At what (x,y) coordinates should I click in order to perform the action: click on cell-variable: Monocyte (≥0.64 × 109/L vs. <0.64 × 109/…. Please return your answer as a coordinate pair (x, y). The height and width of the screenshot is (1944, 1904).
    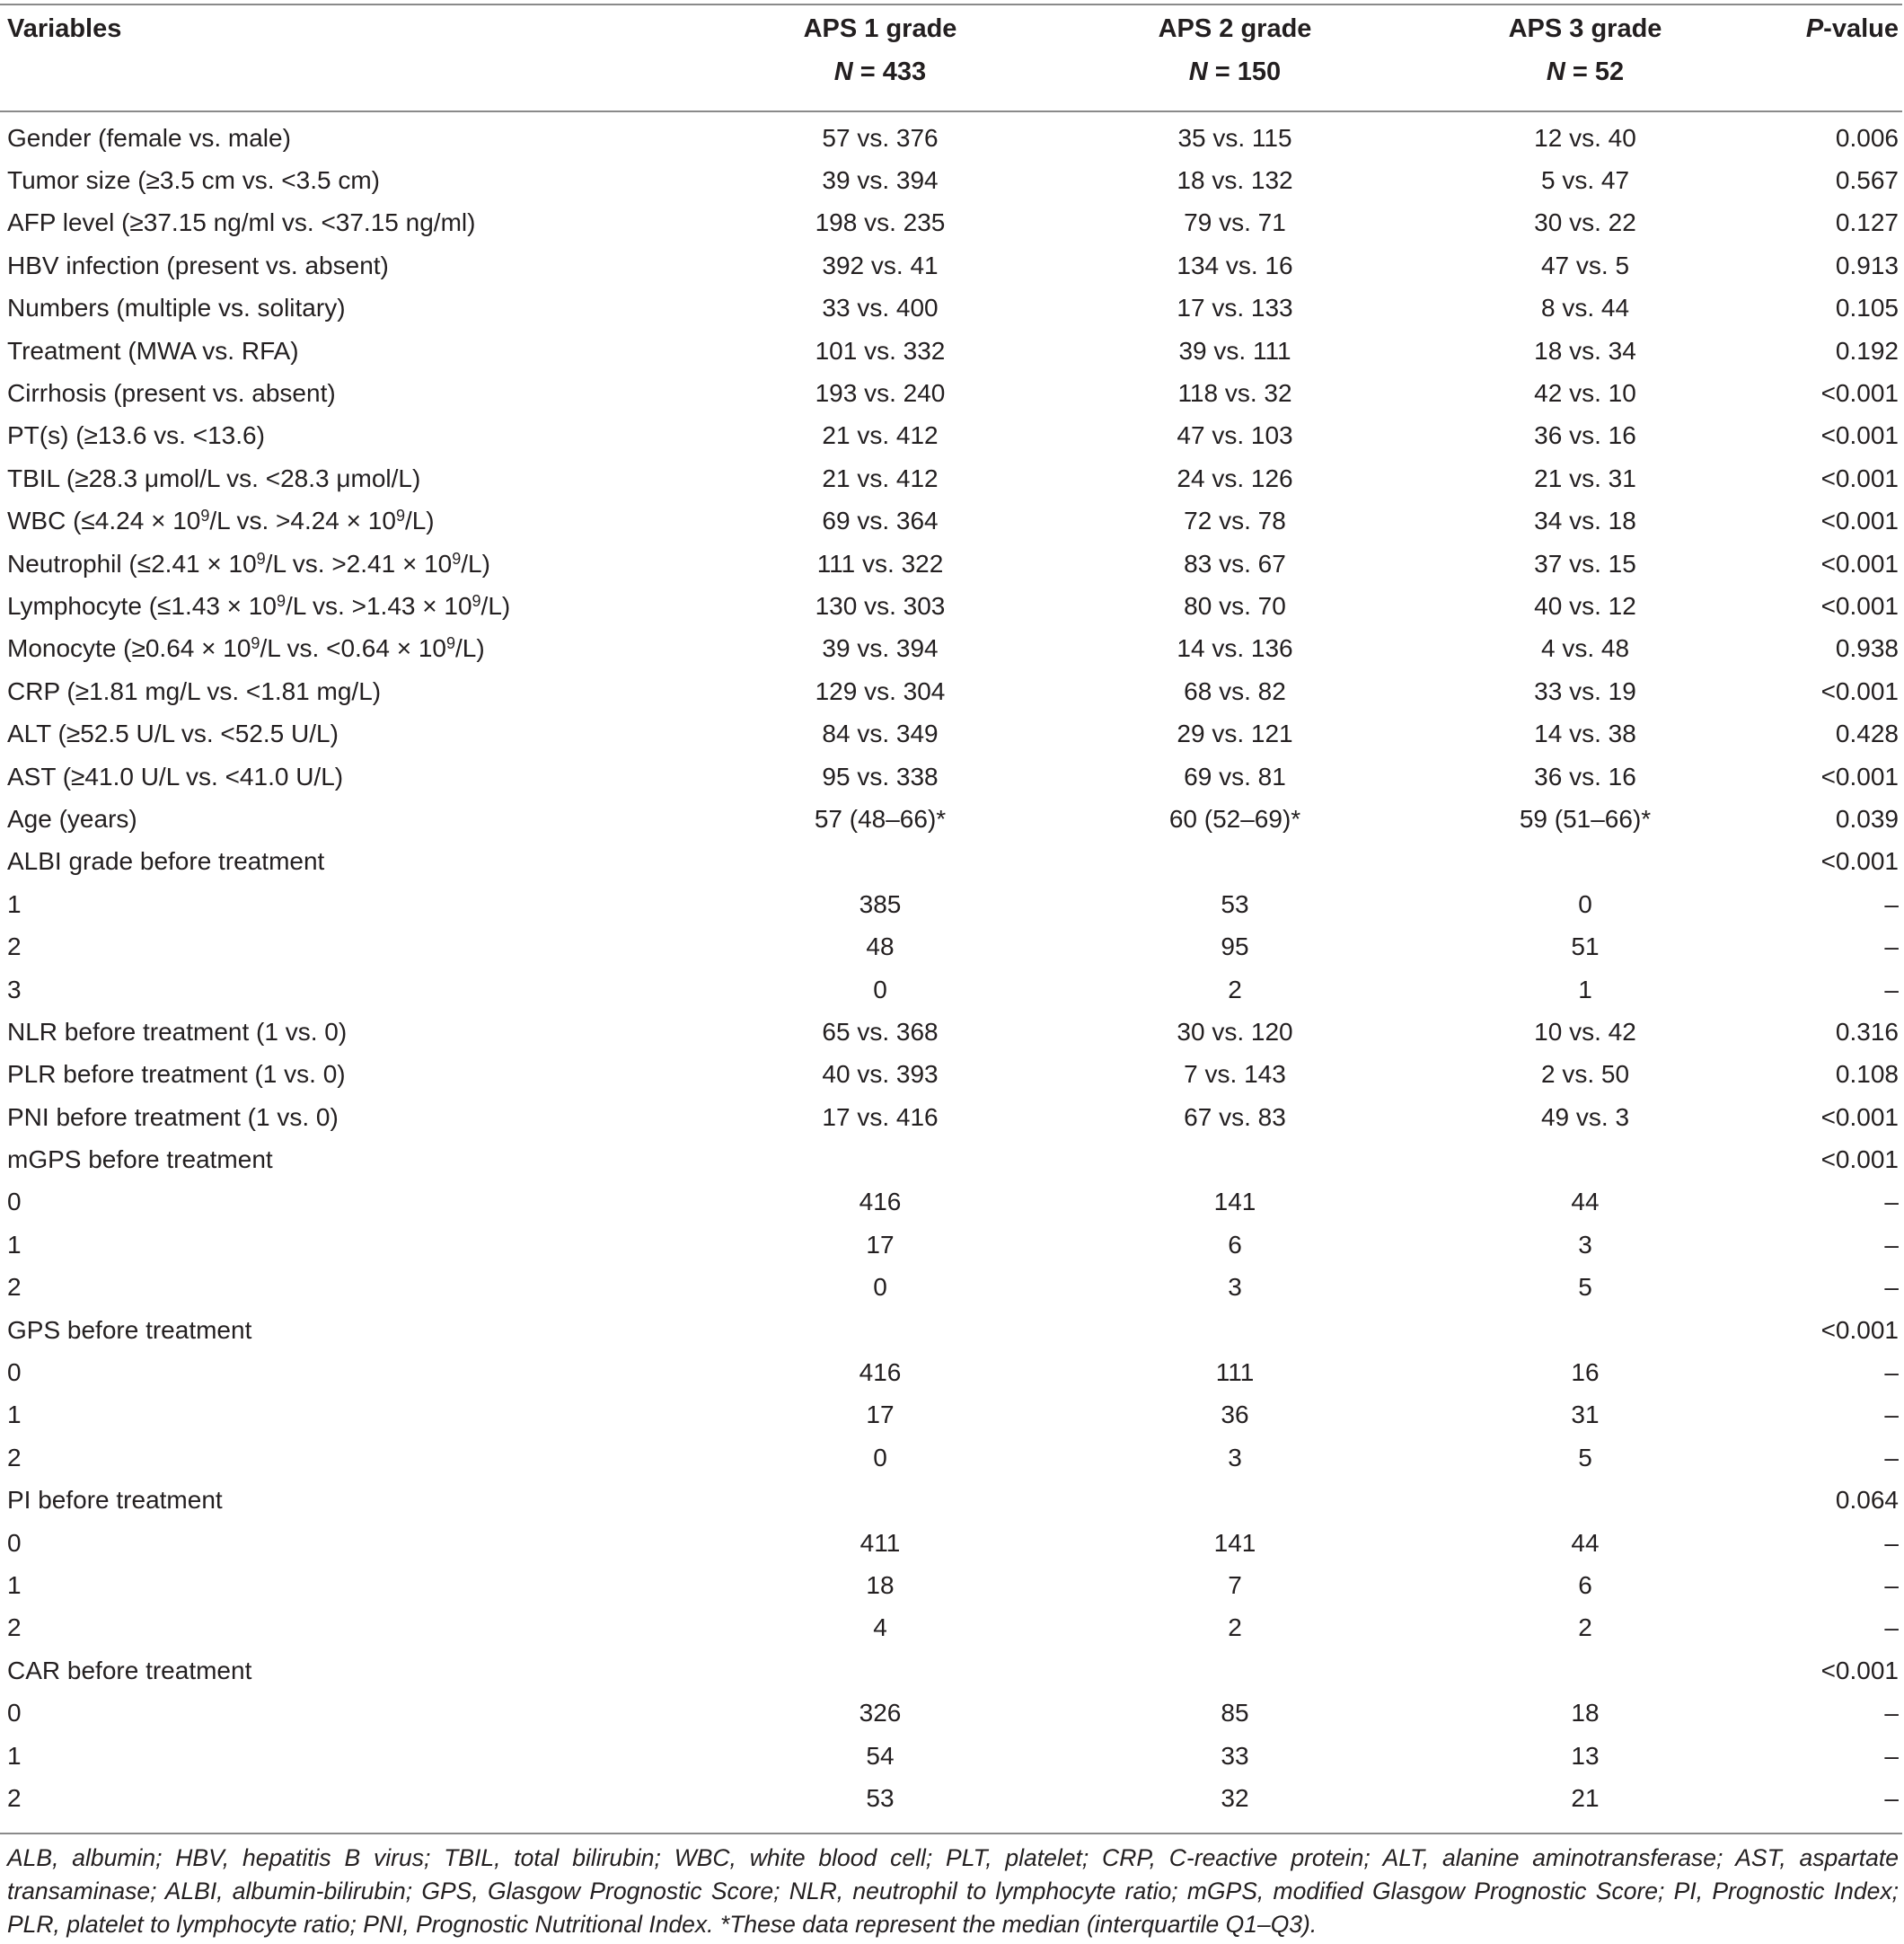
    Looking at the image, I should click on (351, 649).